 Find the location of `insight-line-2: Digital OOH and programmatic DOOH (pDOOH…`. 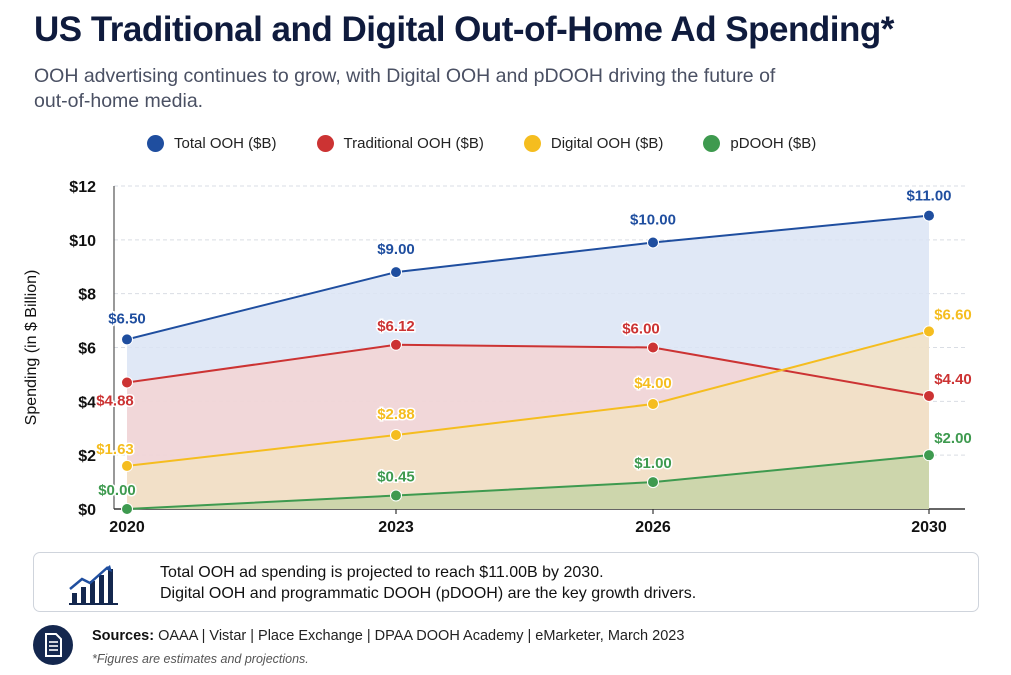

insight-line-2: Digital OOH and programmatic DOOH (pDOOH… is located at coordinates (428, 593).